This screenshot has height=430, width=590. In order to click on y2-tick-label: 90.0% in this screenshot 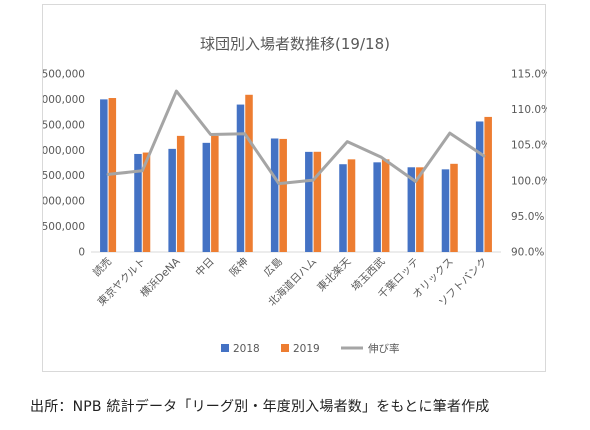, I will do `click(527, 253)`.